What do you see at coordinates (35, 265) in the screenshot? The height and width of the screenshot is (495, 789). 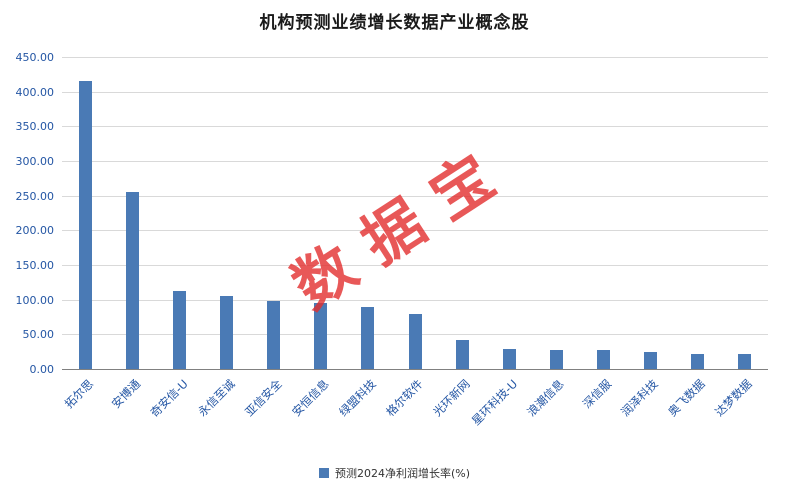 I see `y-tick-label: 150.00` at bounding box center [35, 265].